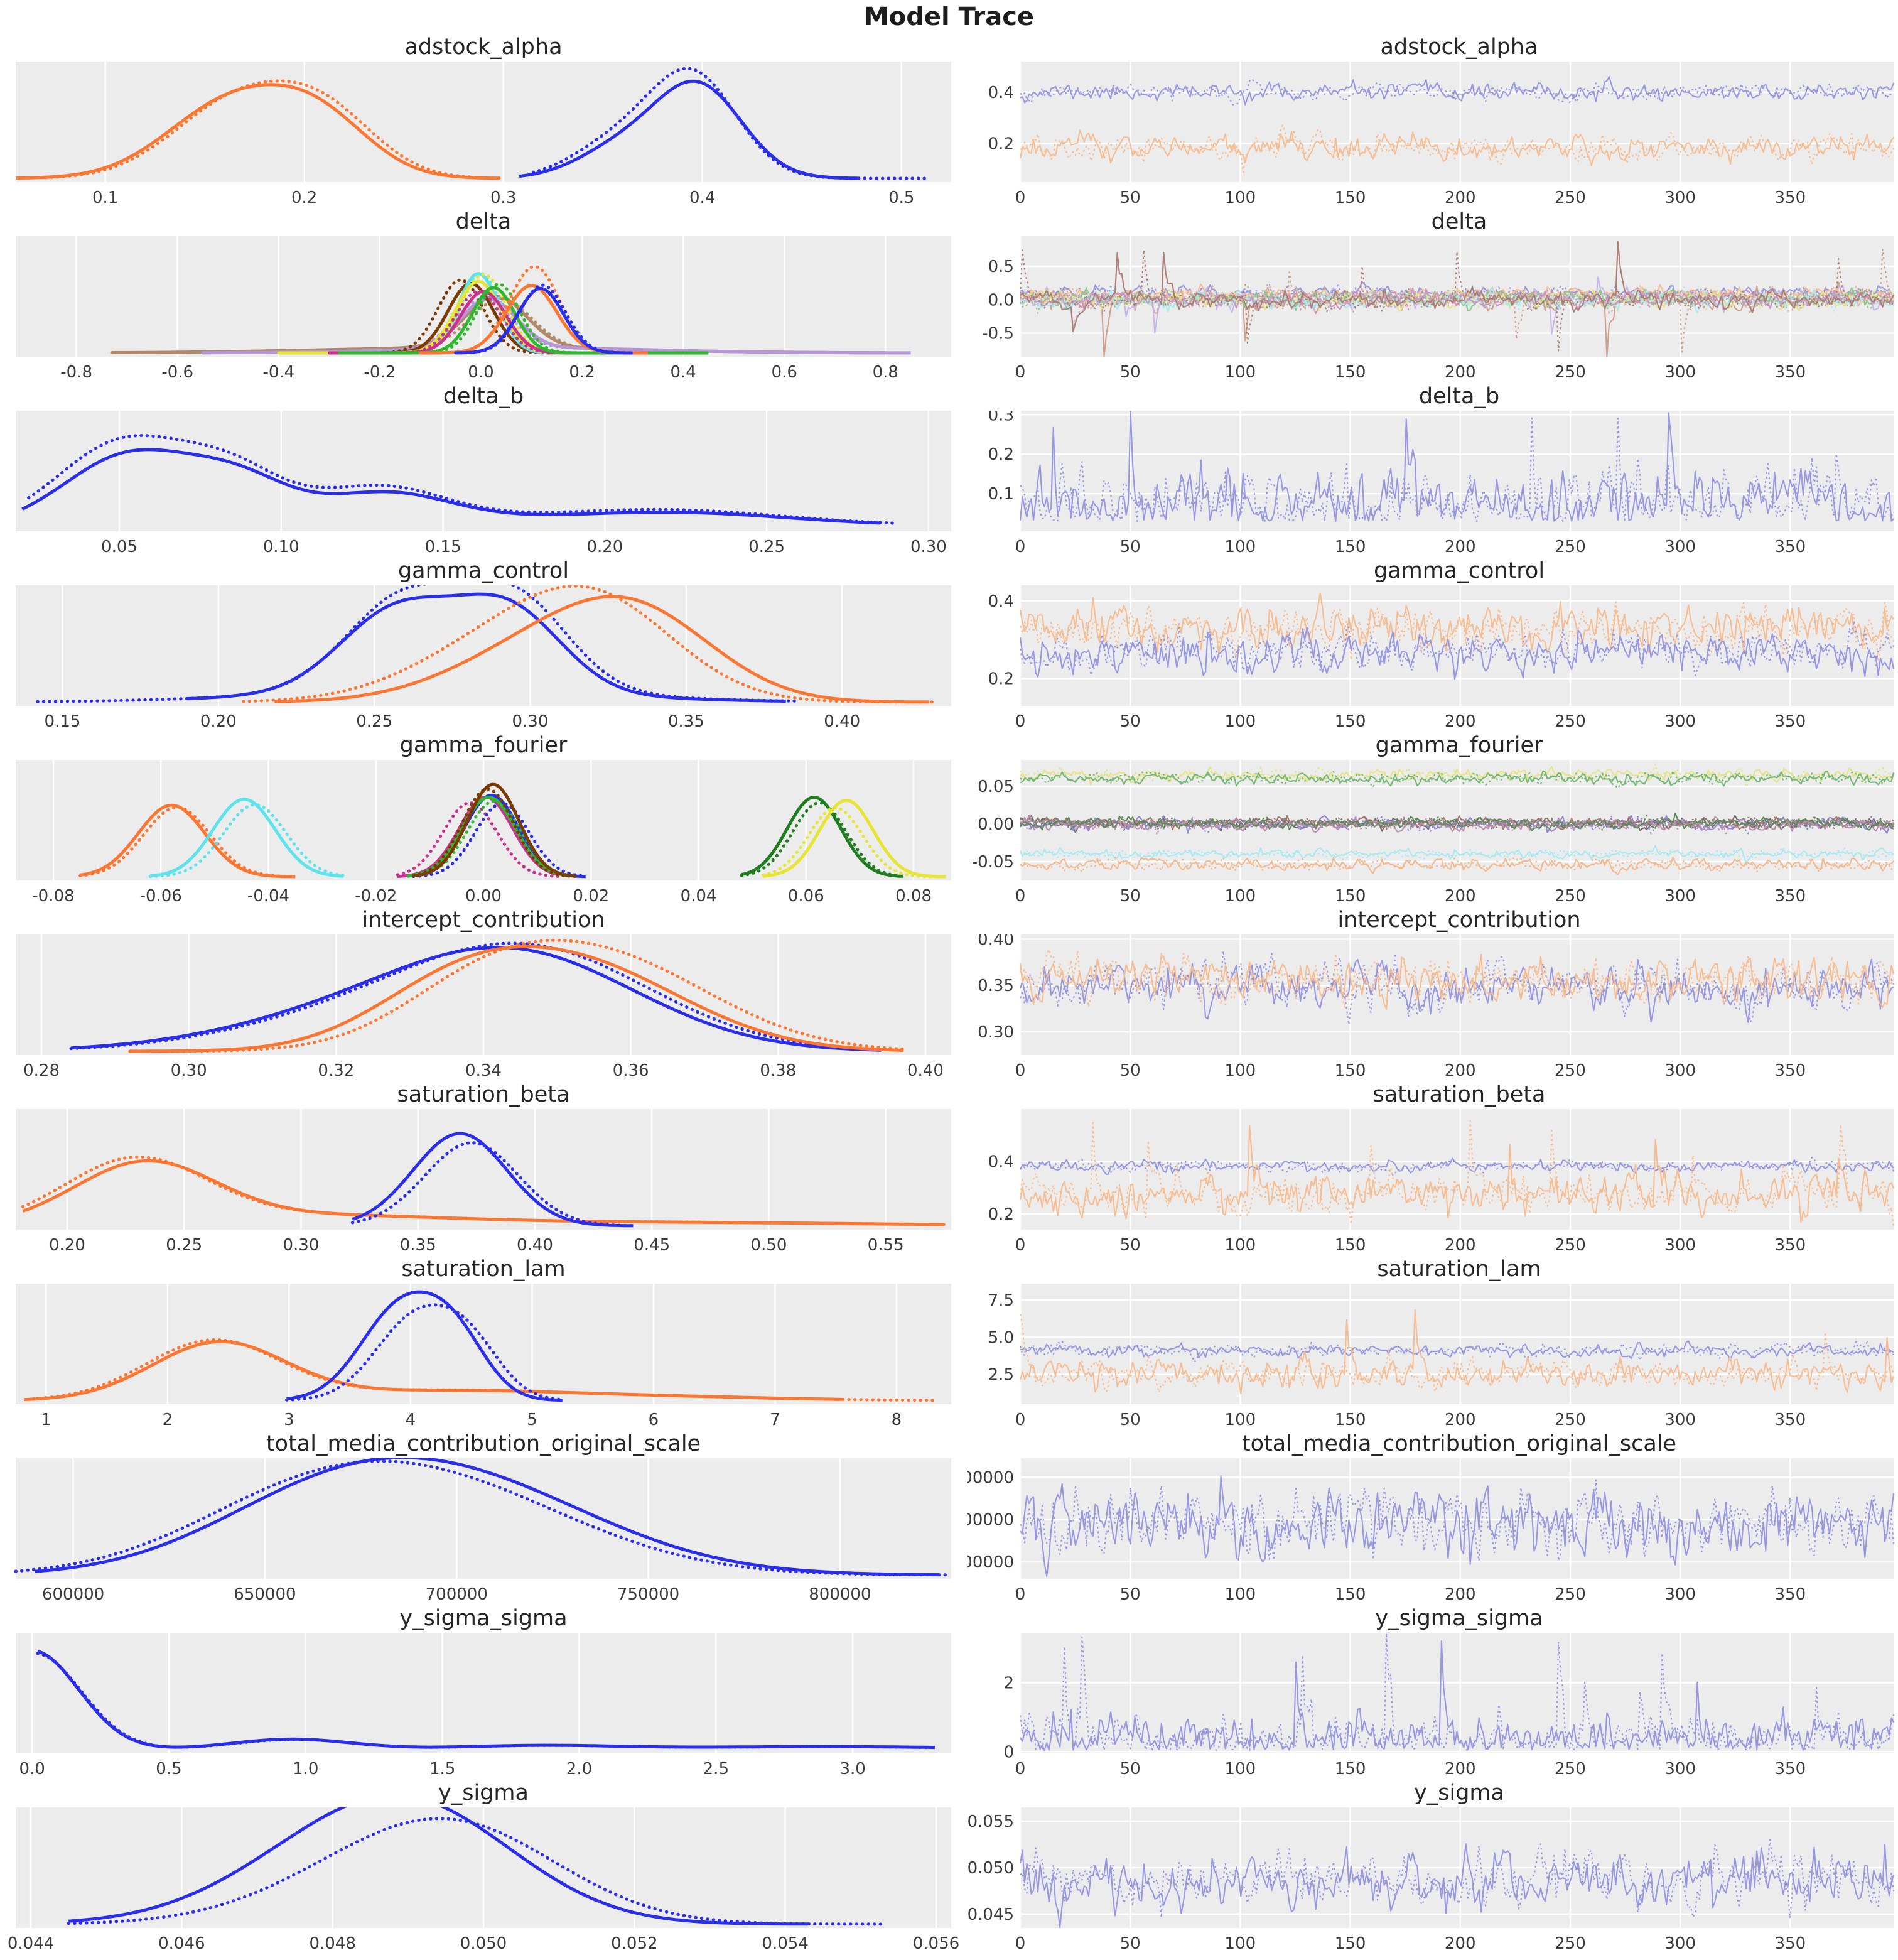 This screenshot has height=1960, width=1898. I want to click on trace-panel-title: adstock_alpha, so click(1459, 47).